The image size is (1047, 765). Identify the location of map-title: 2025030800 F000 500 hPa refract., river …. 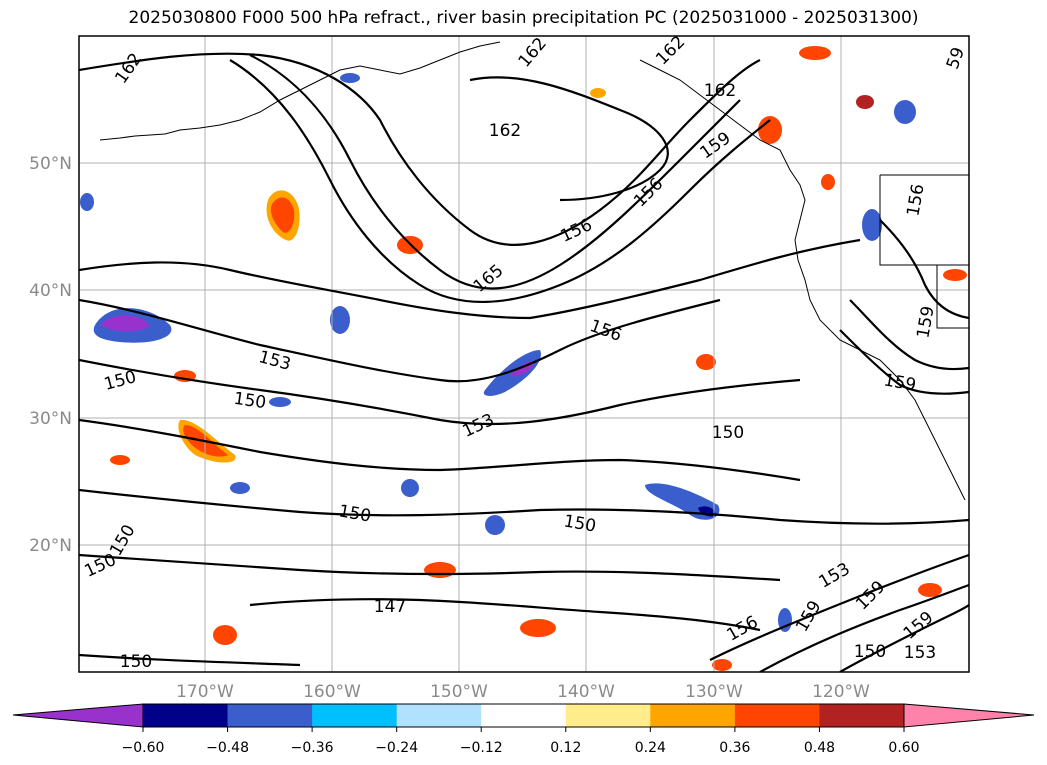
(523, 18).